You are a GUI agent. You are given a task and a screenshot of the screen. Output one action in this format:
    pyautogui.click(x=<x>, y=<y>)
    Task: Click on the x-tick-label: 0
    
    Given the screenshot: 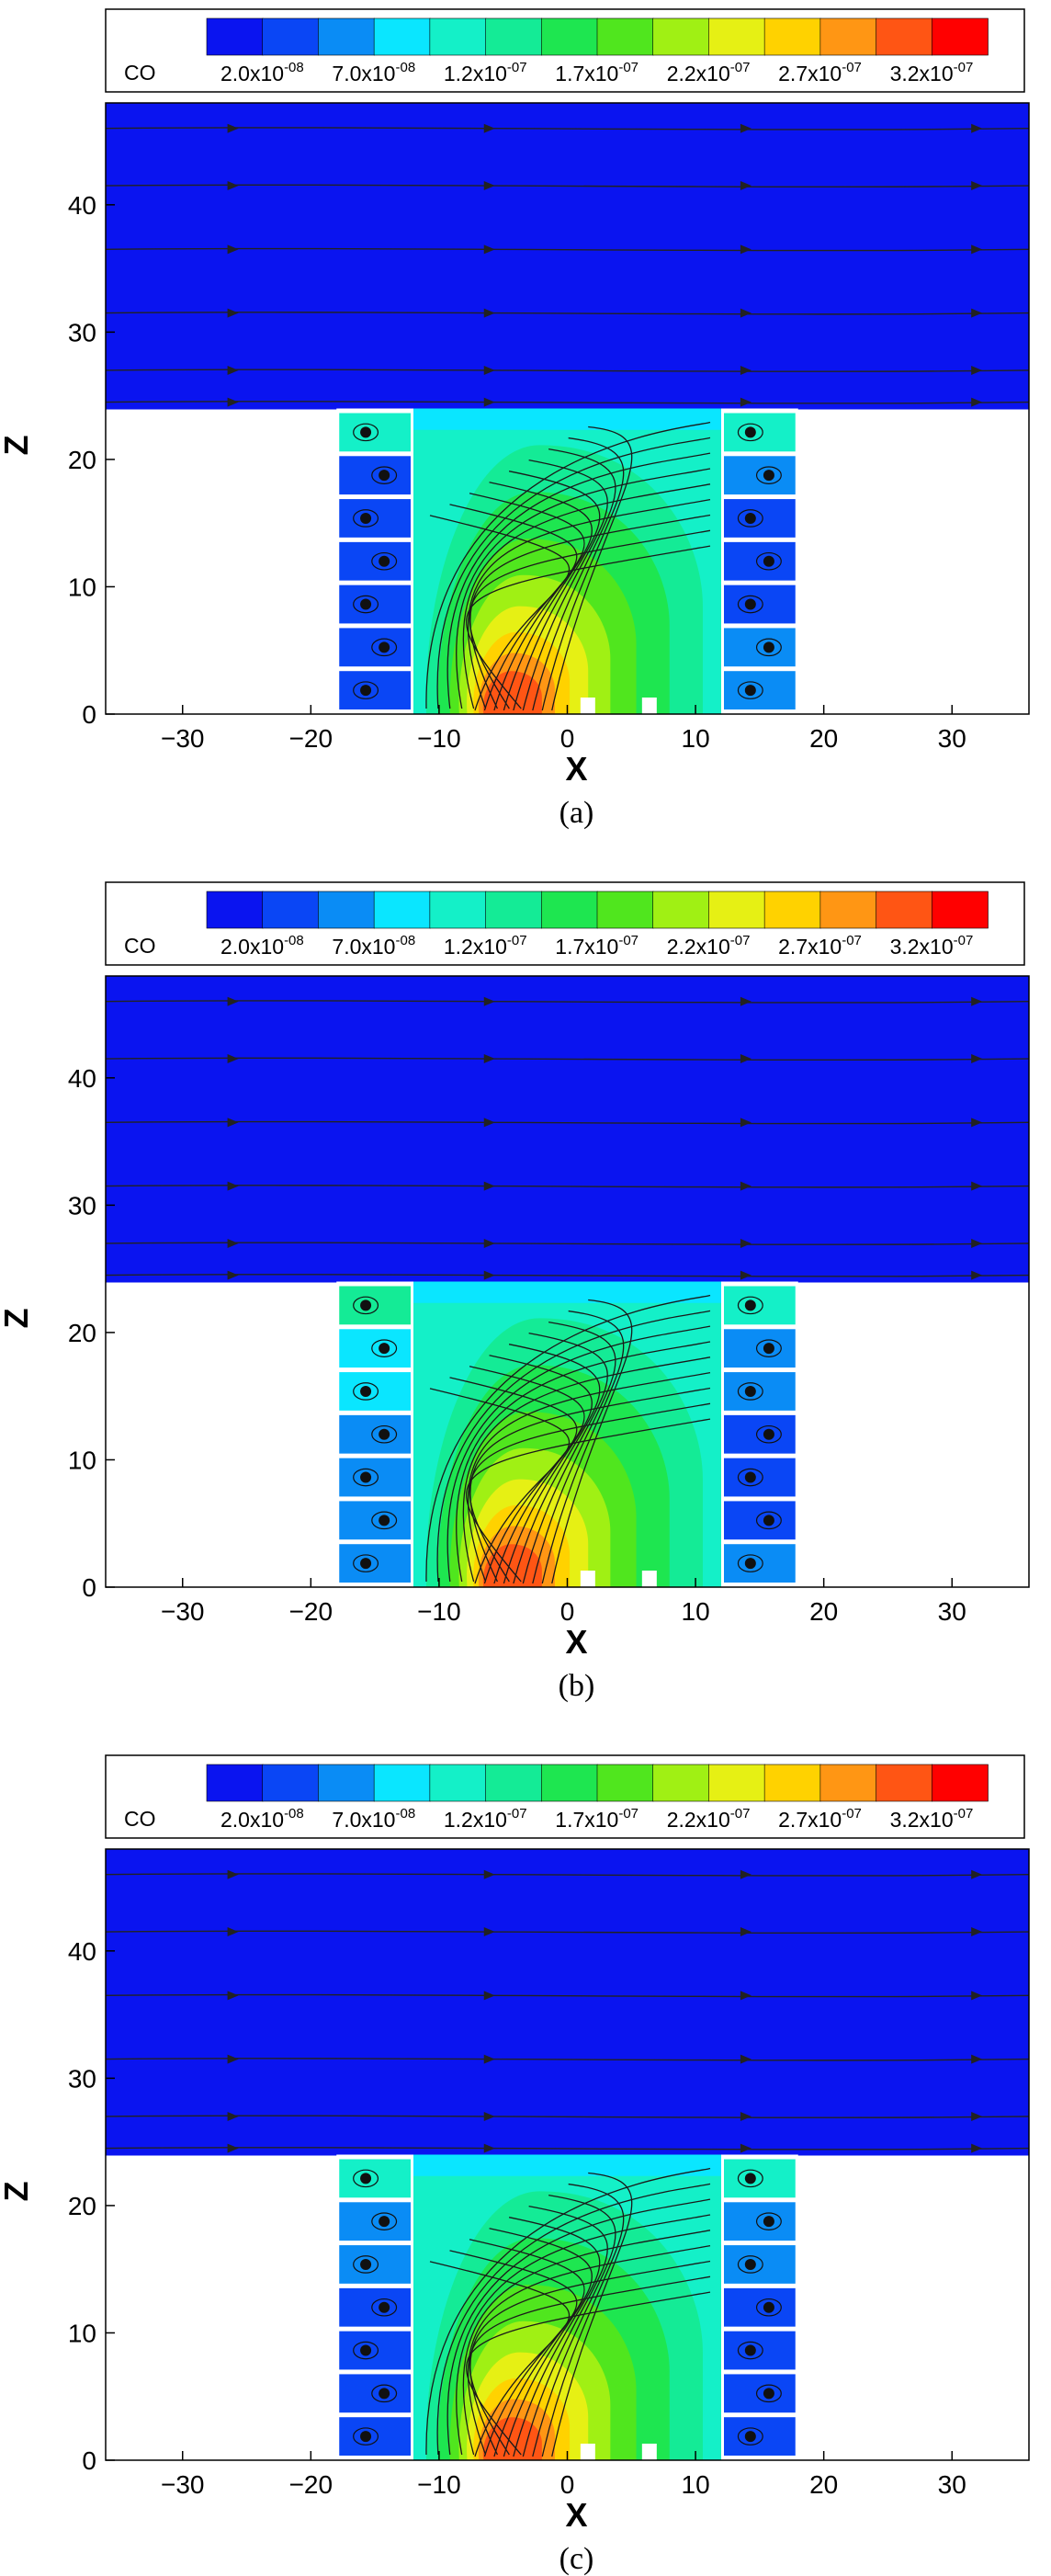 What is the action you would take?
    pyautogui.click(x=567, y=739)
    